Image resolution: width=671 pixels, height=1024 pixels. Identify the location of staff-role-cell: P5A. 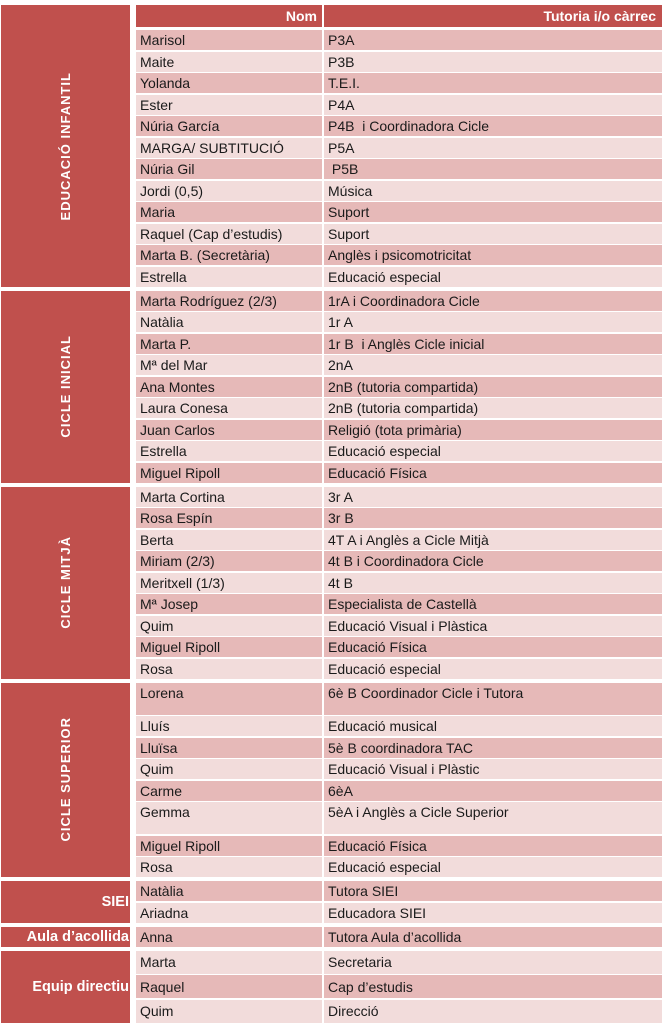
(493, 147).